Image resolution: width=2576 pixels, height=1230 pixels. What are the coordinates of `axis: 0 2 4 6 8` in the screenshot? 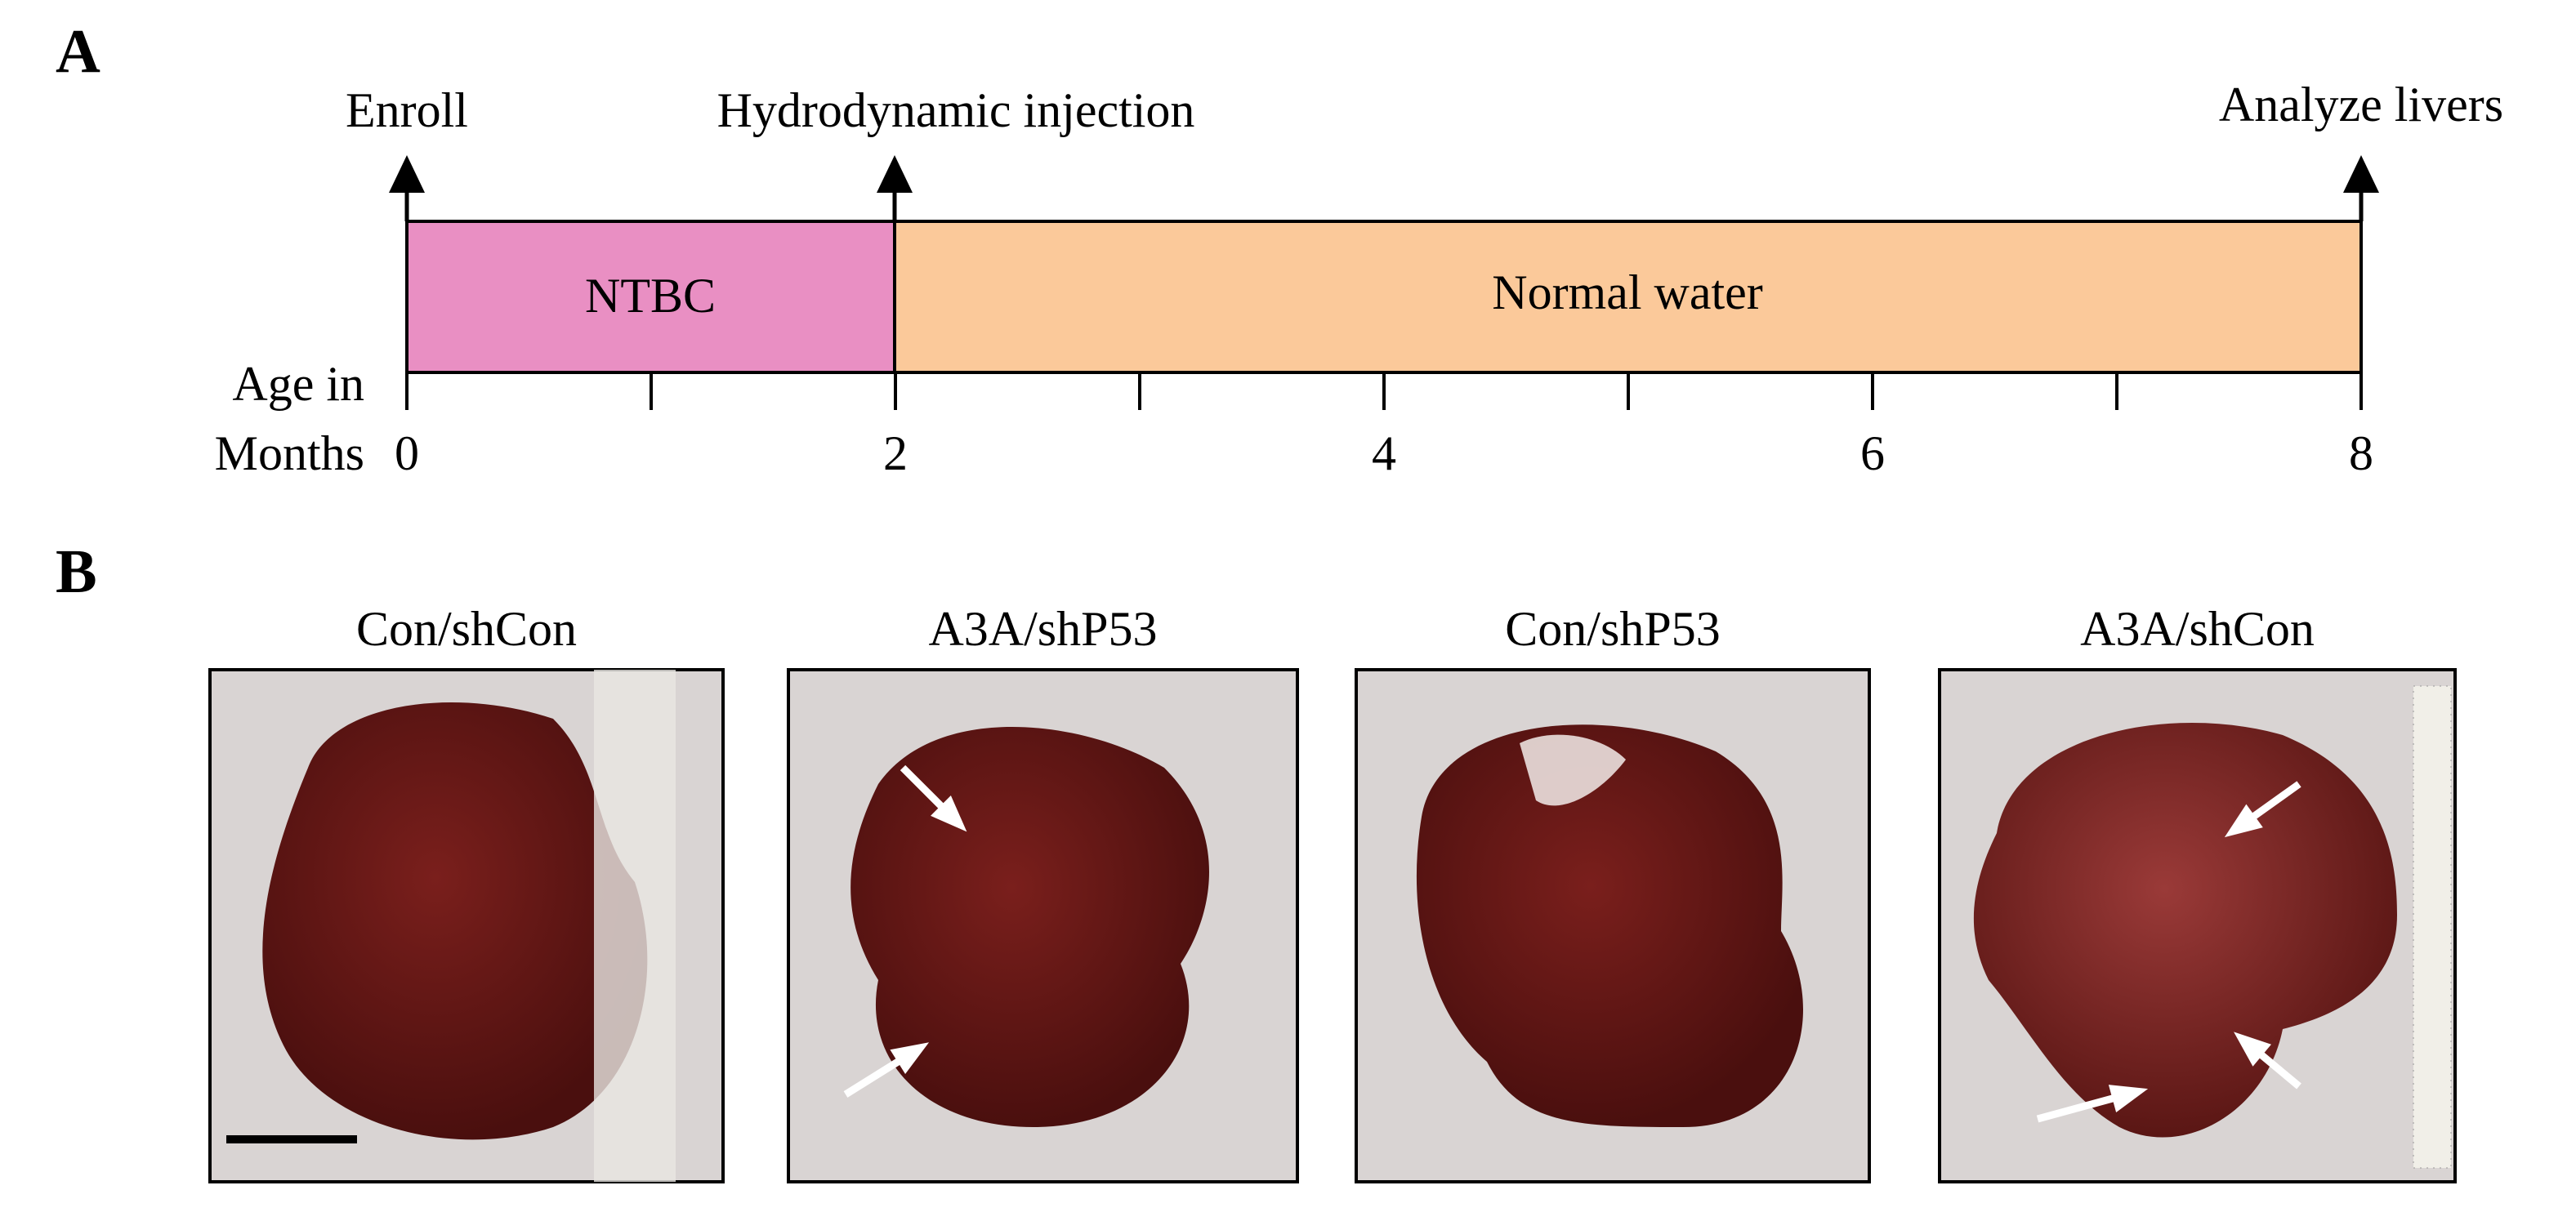 It's located at (1384, 426).